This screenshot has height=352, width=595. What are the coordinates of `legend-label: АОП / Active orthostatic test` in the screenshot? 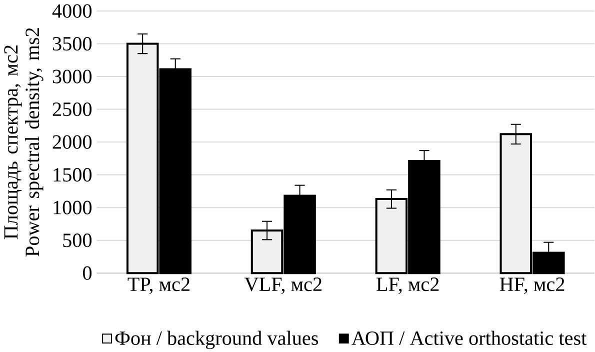 It's located at (469, 338).